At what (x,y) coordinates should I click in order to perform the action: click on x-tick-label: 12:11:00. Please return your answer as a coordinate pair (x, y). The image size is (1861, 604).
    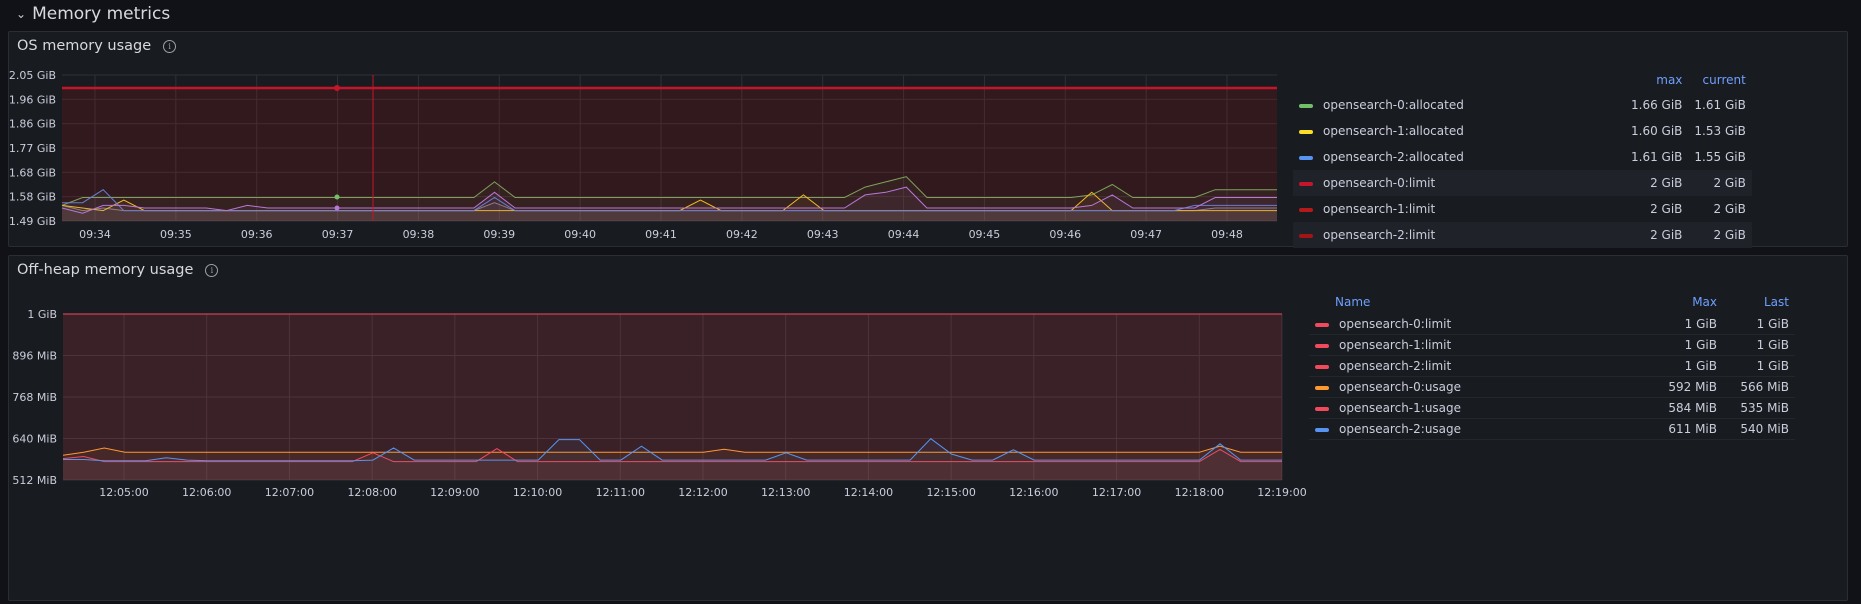
    Looking at the image, I should click on (620, 492).